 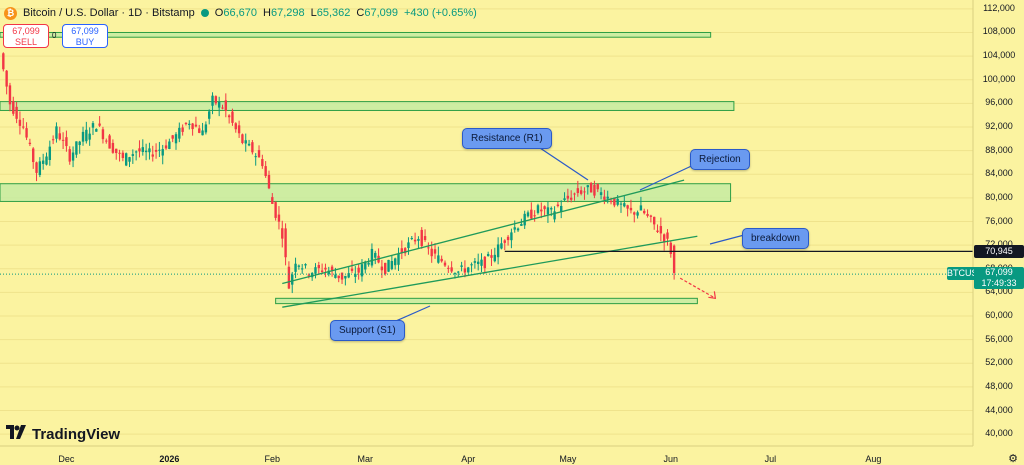 What do you see at coordinates (999, 362) in the screenshot?
I see `price-tick-label: 52,000` at bounding box center [999, 362].